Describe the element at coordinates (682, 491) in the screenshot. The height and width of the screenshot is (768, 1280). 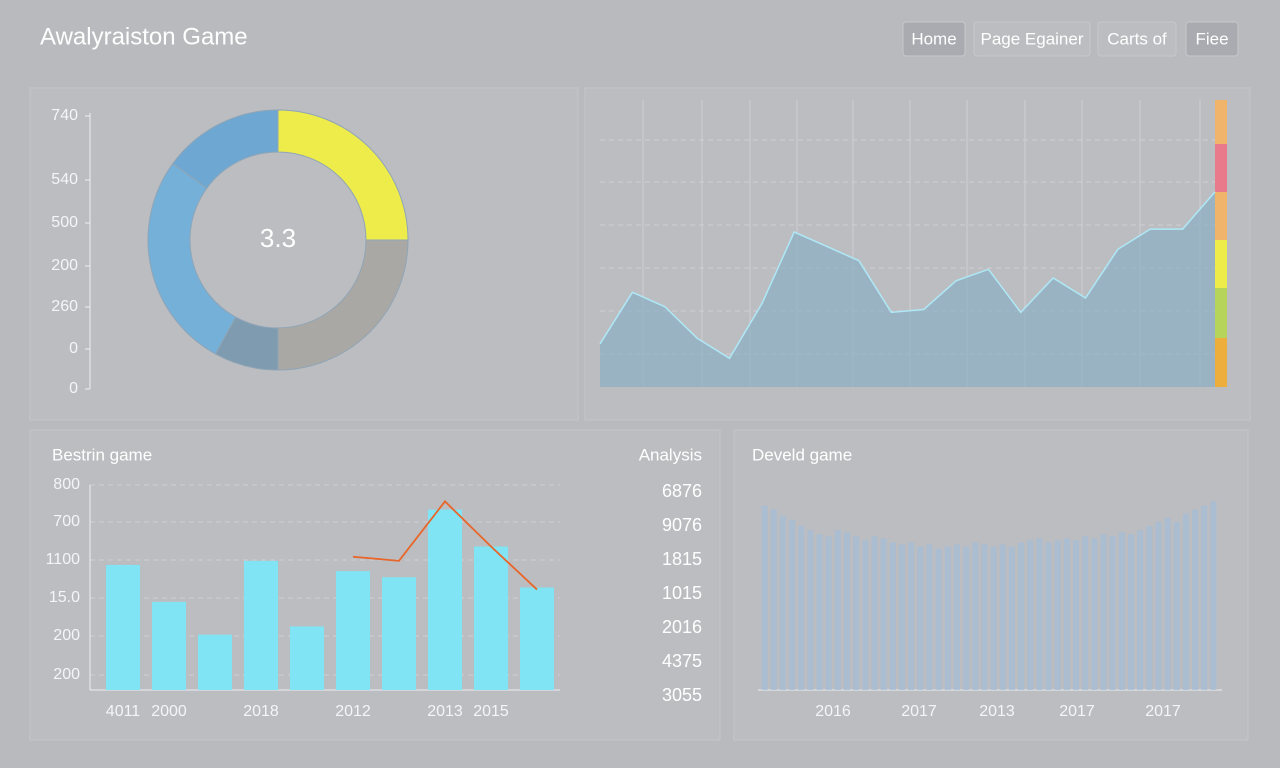
I see `list-item: 6876` at that location.